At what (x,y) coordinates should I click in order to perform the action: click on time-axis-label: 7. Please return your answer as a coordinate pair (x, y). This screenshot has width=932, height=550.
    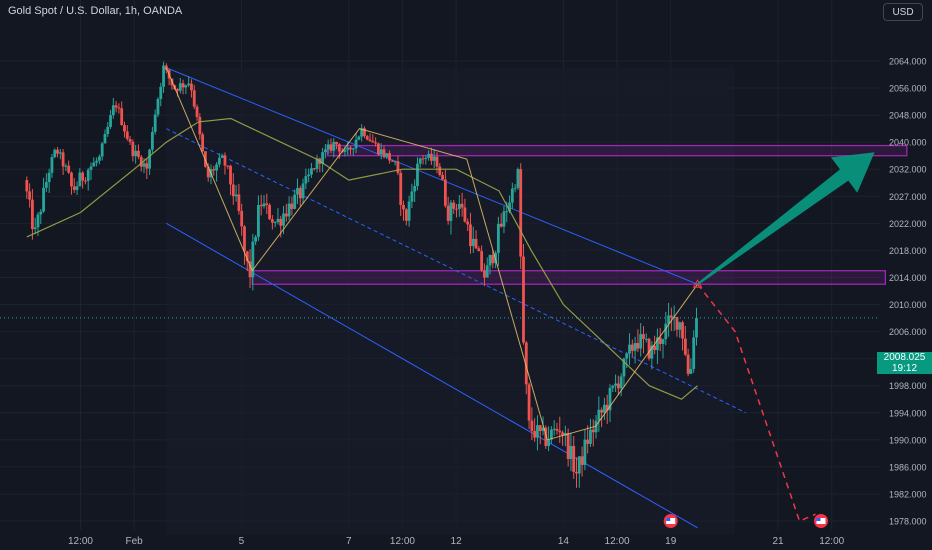
    Looking at the image, I should click on (349, 541).